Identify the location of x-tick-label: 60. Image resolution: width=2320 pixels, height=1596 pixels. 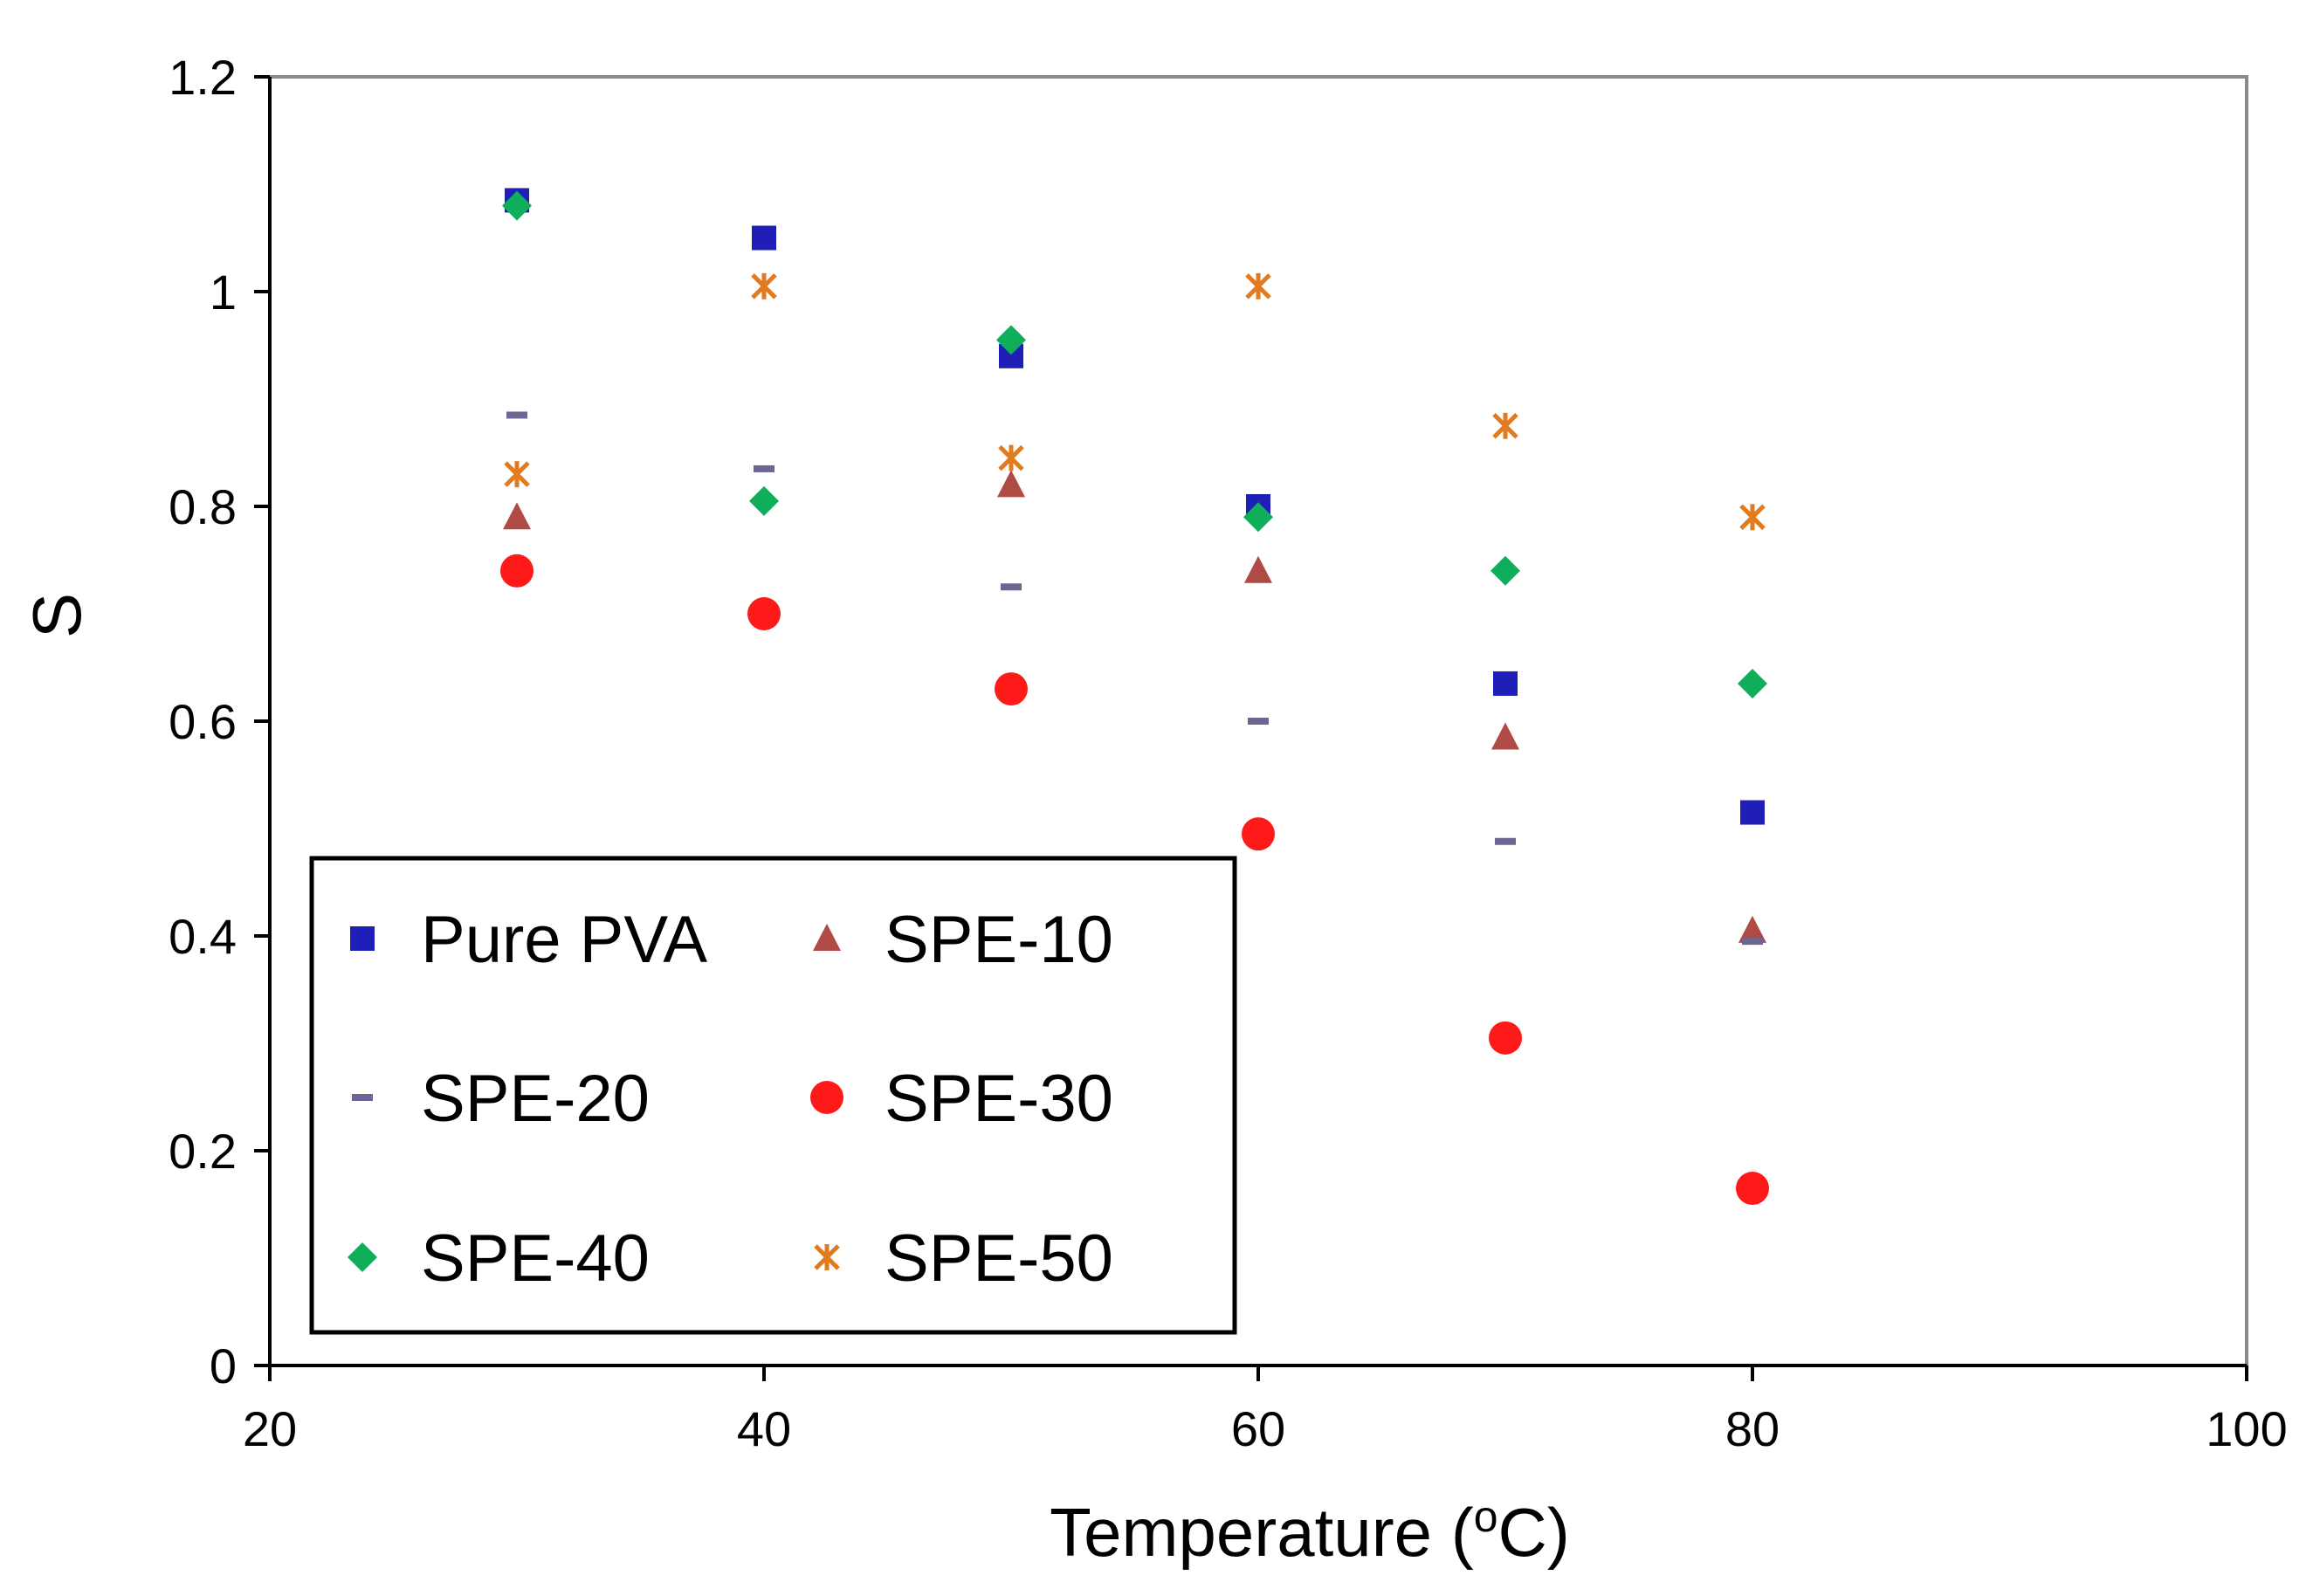
(1258, 1428).